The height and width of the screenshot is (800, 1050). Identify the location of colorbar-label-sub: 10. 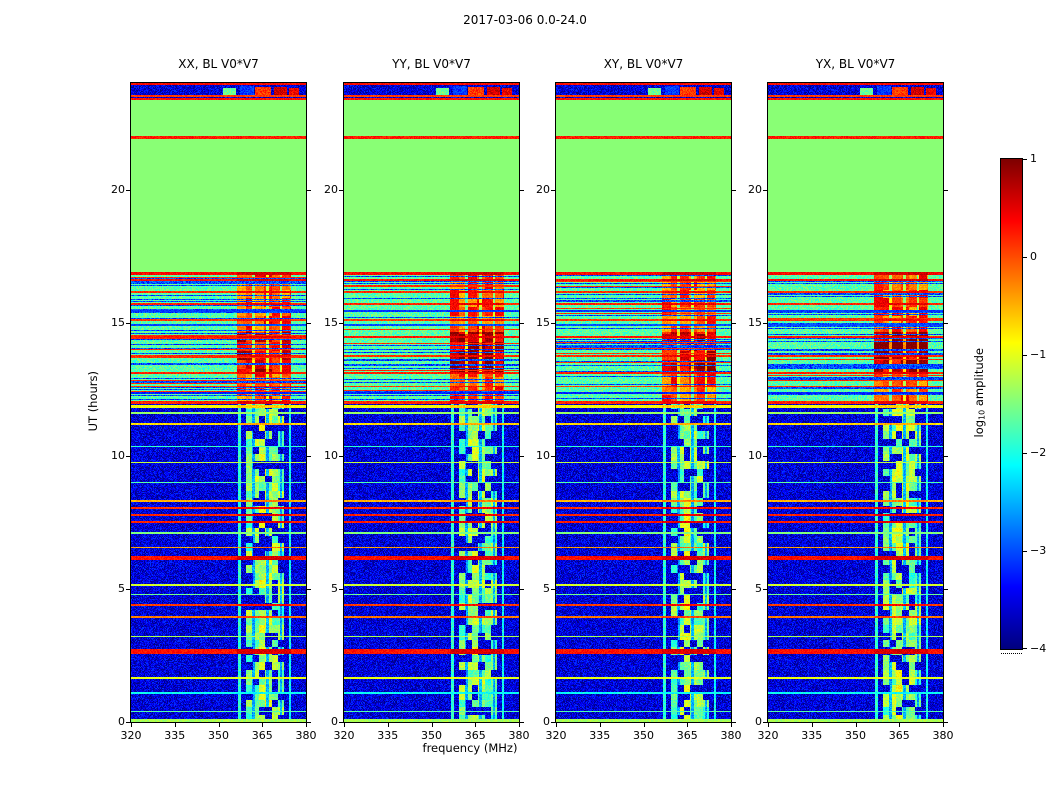
(982, 414).